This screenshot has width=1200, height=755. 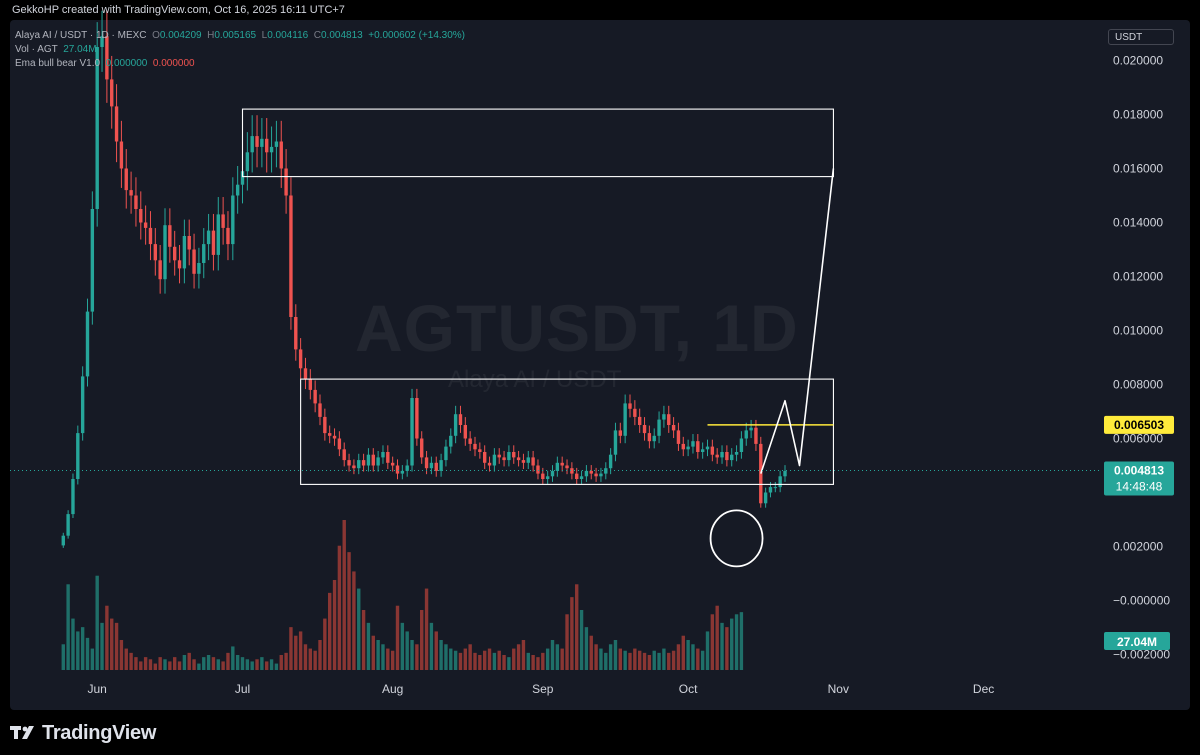 I want to click on volume-bars, so click(x=402, y=595).